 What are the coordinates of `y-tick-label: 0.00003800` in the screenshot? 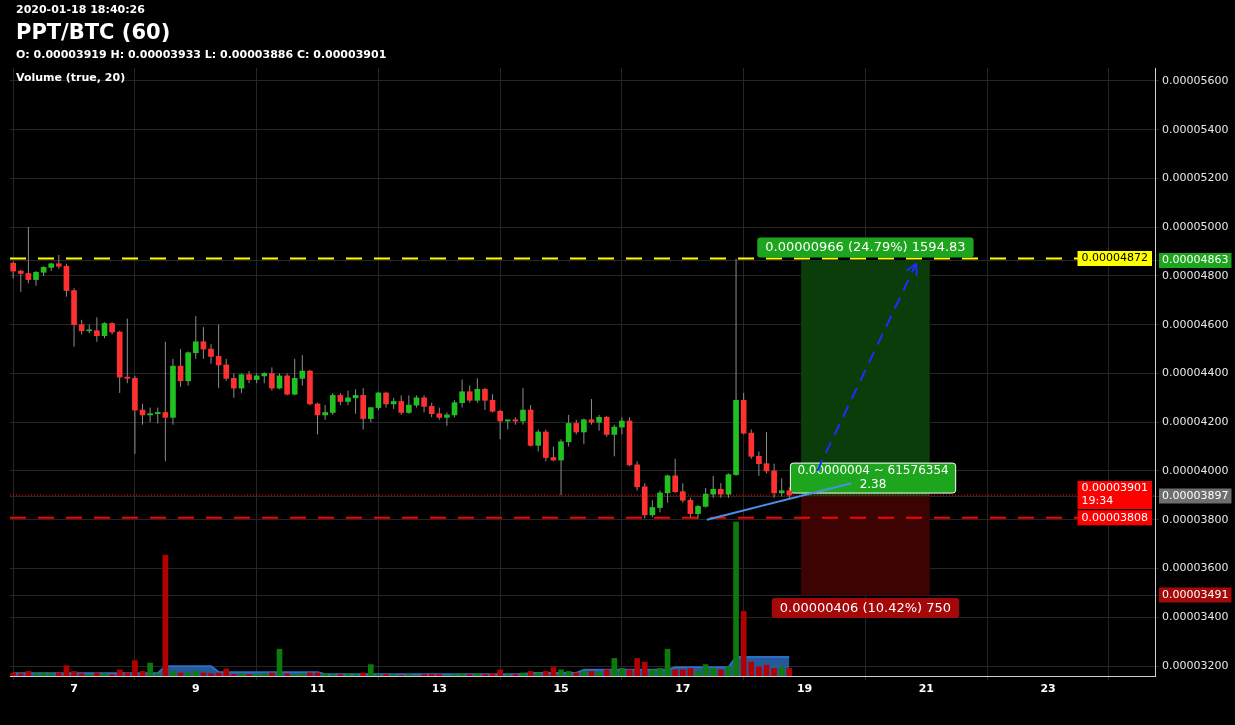 It's located at (1195, 519).